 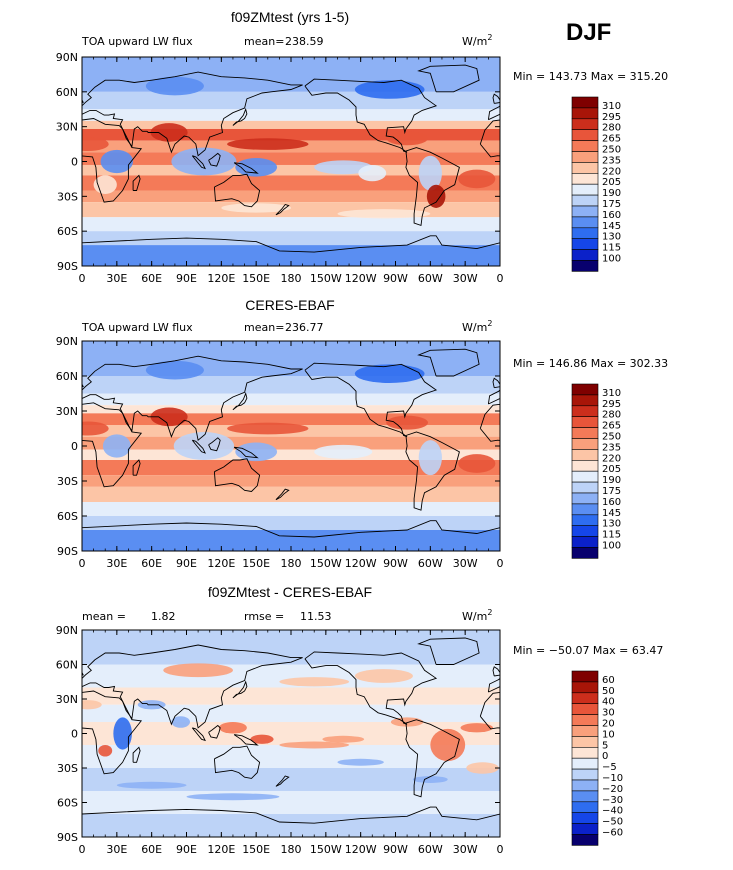 What do you see at coordinates (611, 513) in the screenshot?
I see `colorbar-level-label: 145` at bounding box center [611, 513].